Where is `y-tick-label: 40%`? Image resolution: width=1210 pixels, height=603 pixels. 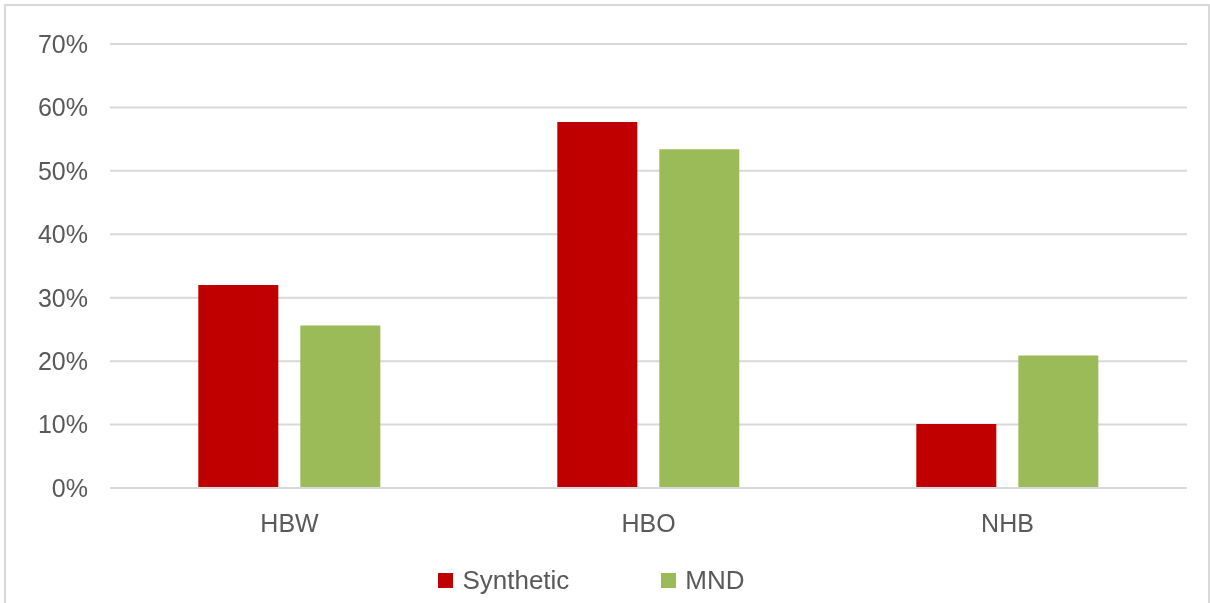 y-tick-label: 40% is located at coordinates (62, 234).